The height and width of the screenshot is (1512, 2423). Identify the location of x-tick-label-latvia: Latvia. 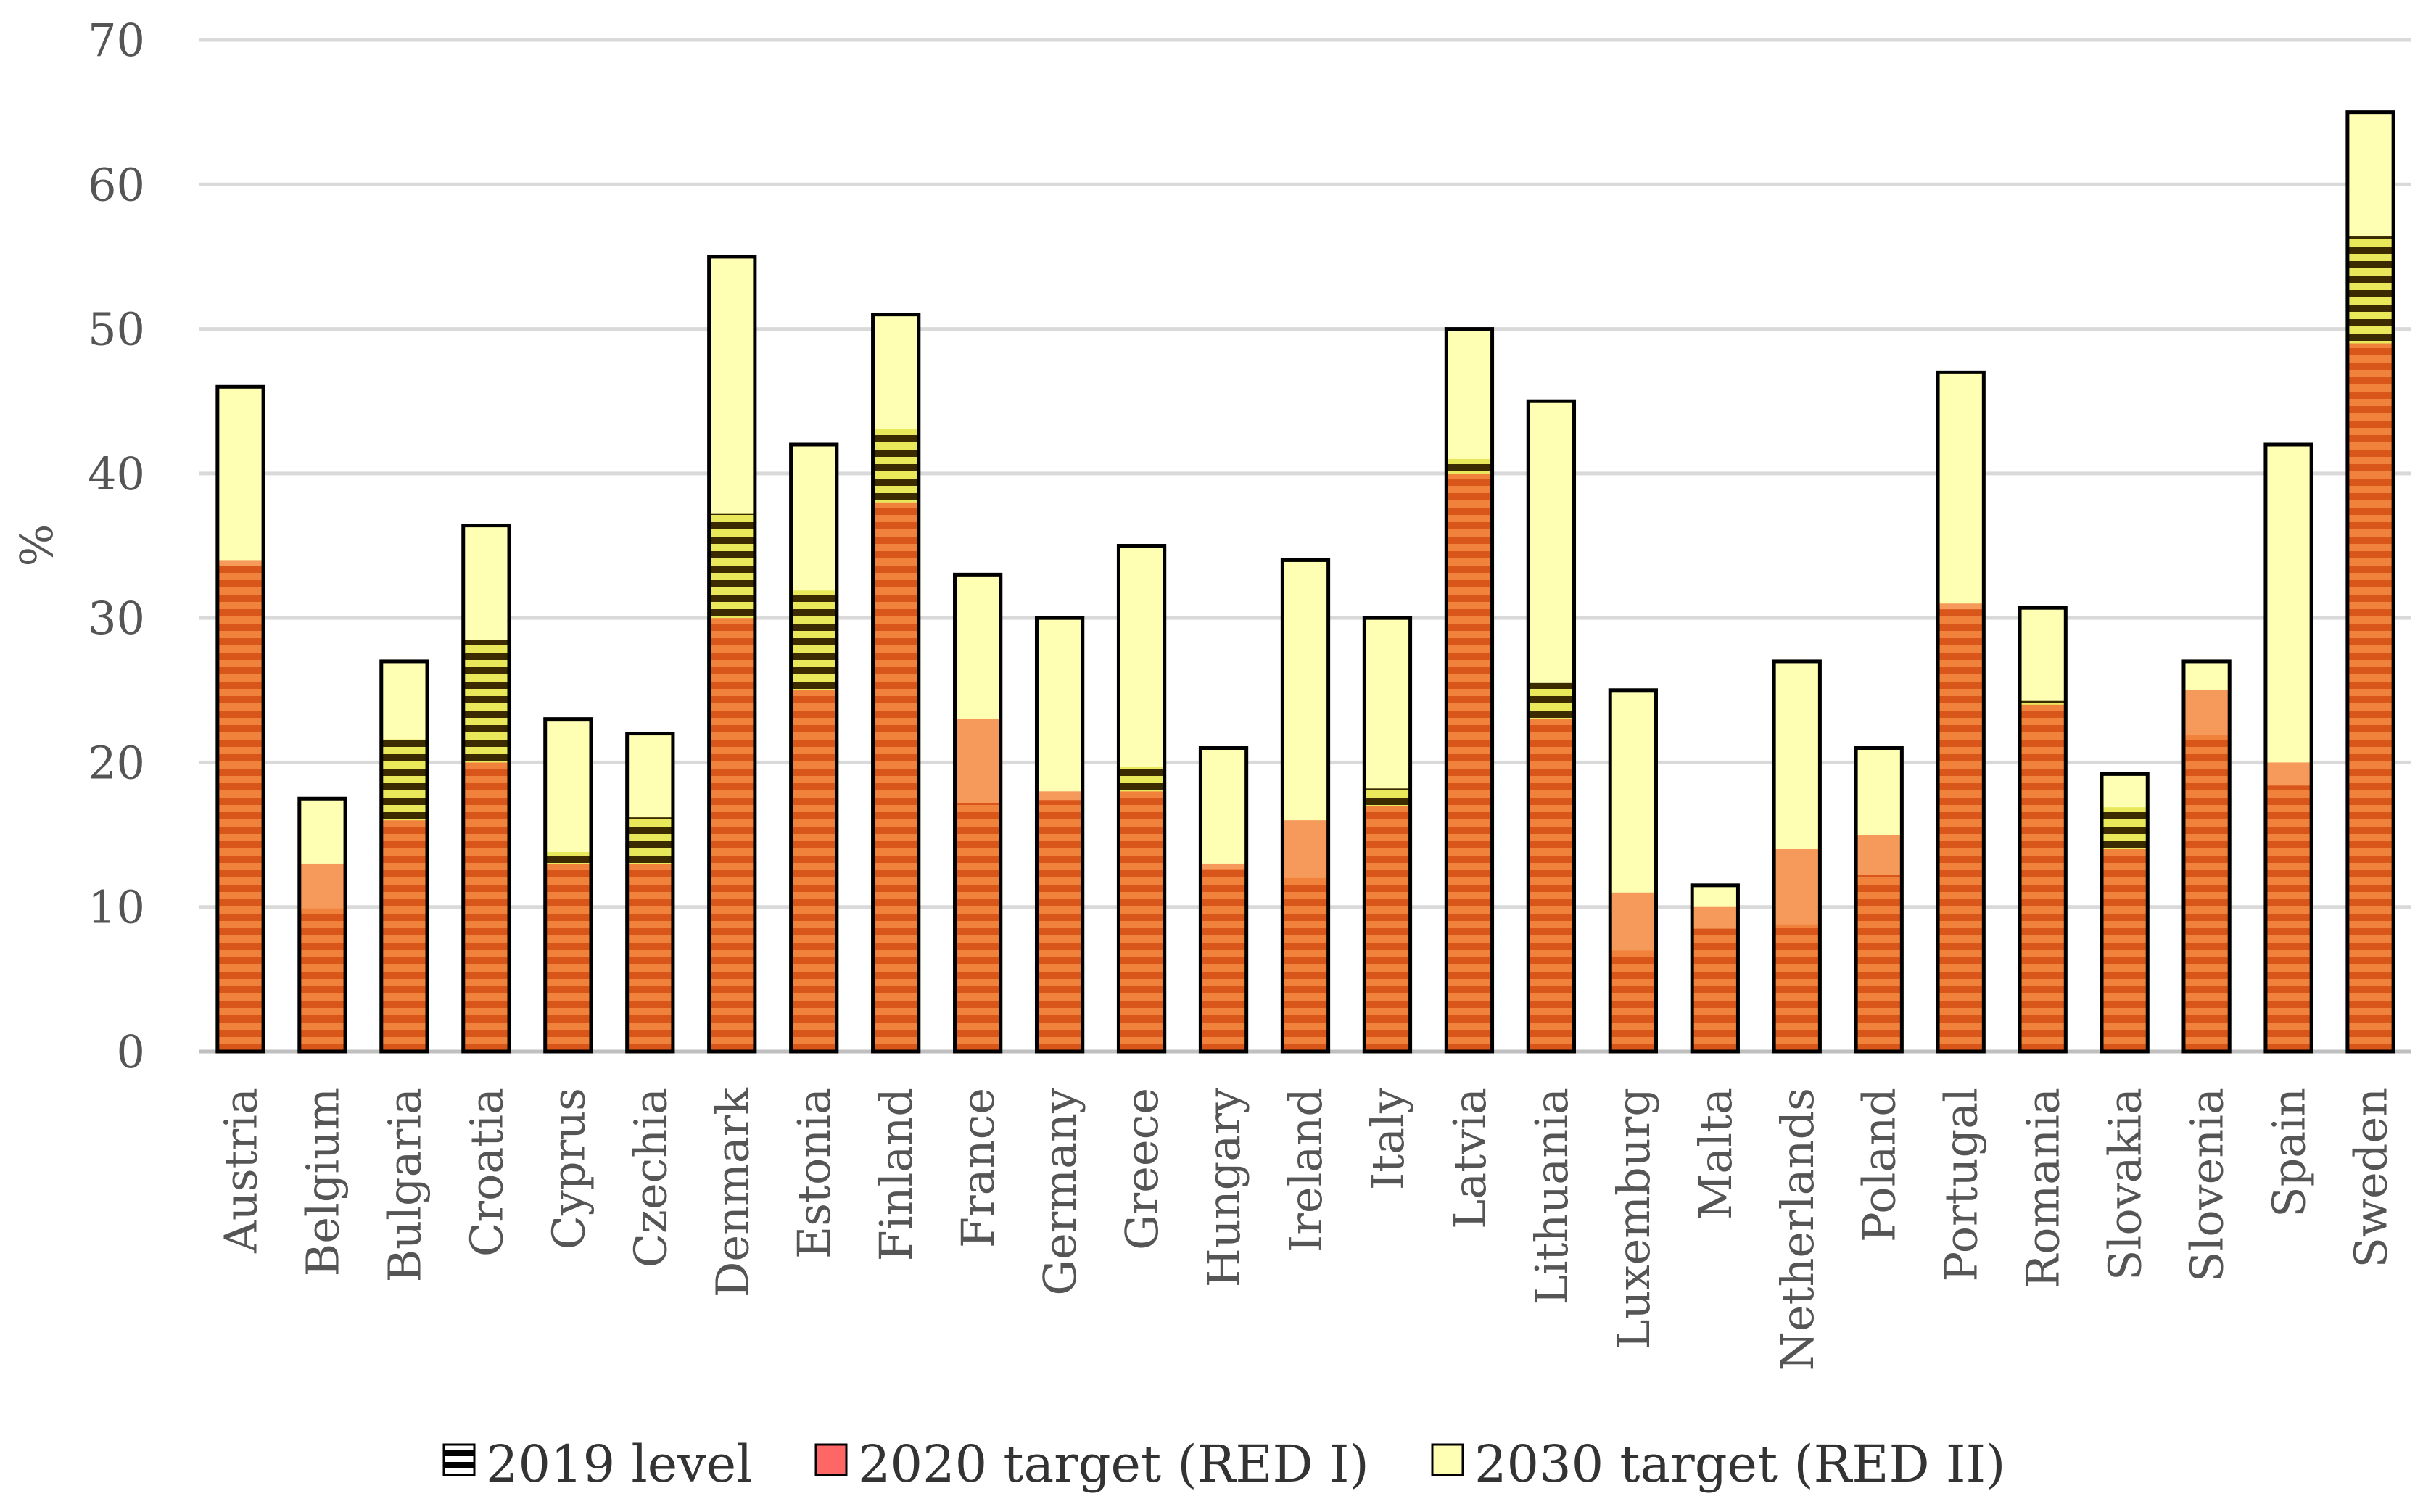
(1469, 1158).